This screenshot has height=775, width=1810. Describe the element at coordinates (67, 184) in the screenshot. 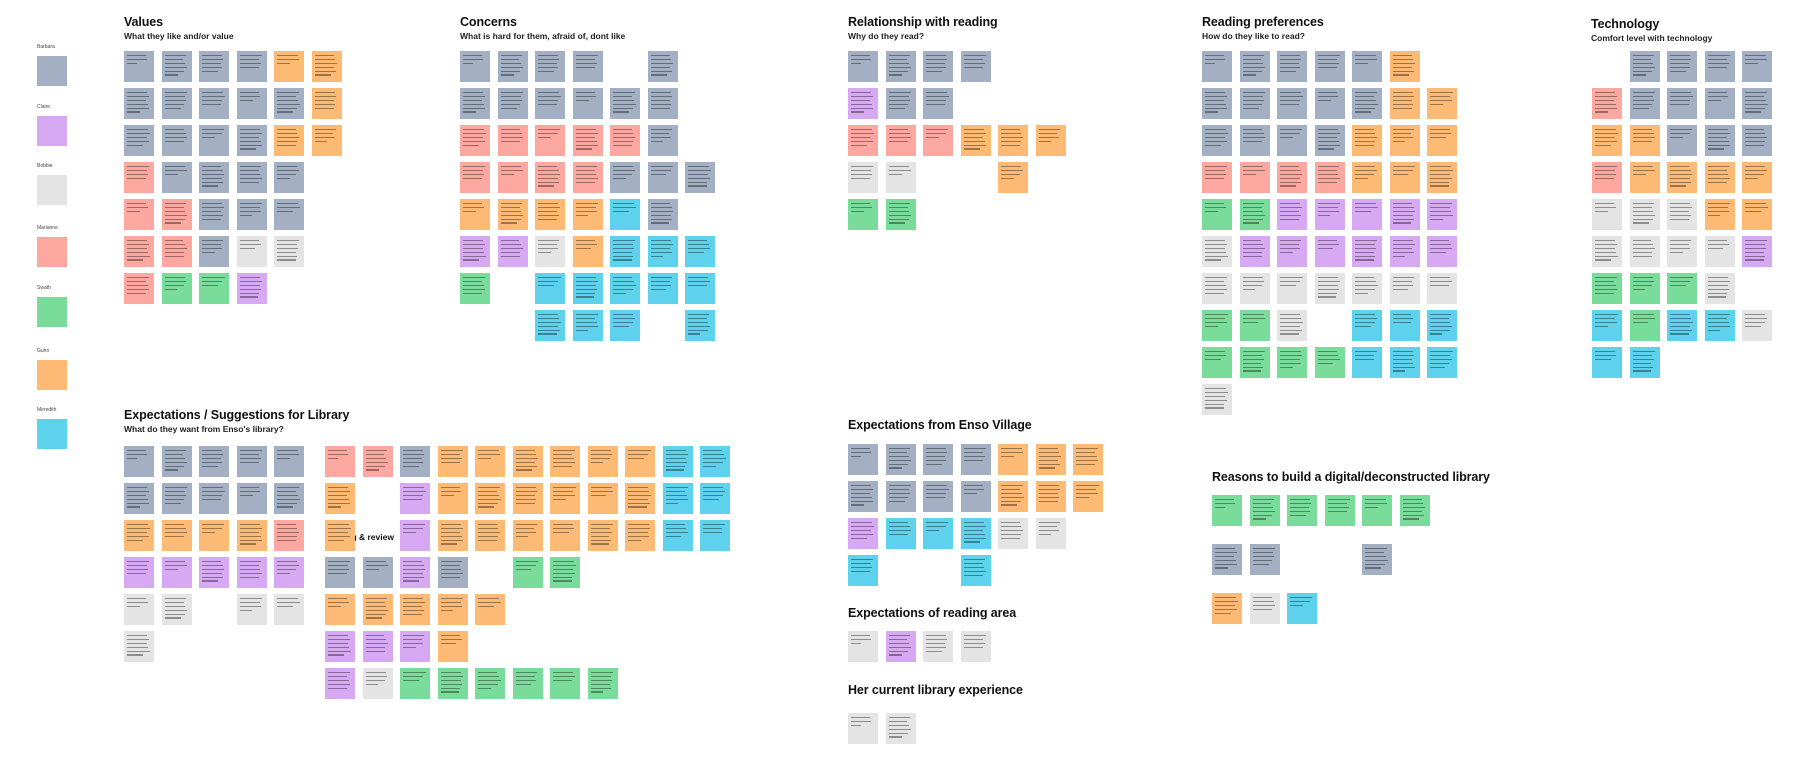

I see `legend-item-bobbie: Bobbie` at that location.